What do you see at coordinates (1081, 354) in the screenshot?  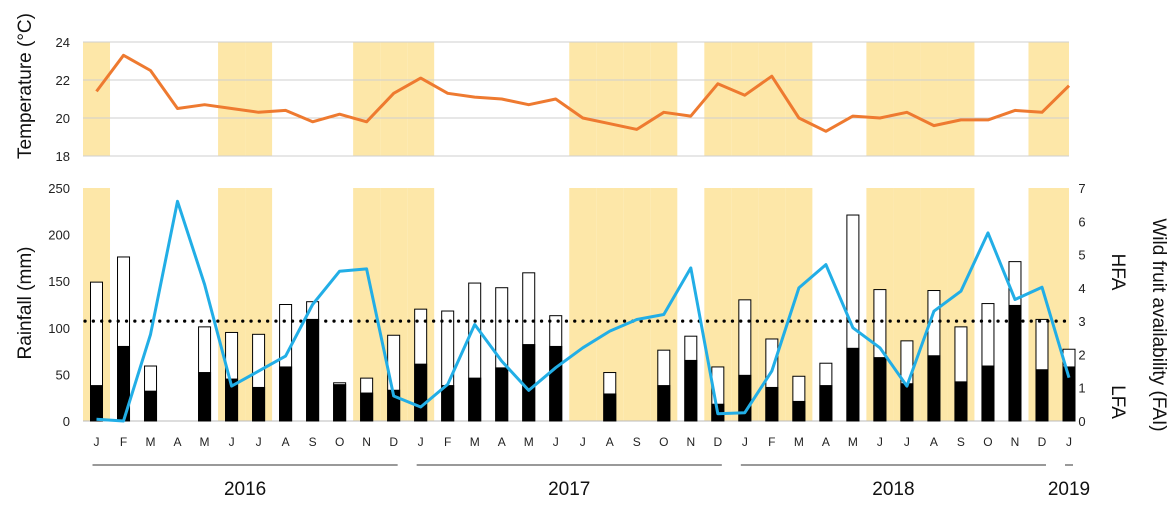 I see `fai-tick-label: 2` at bounding box center [1081, 354].